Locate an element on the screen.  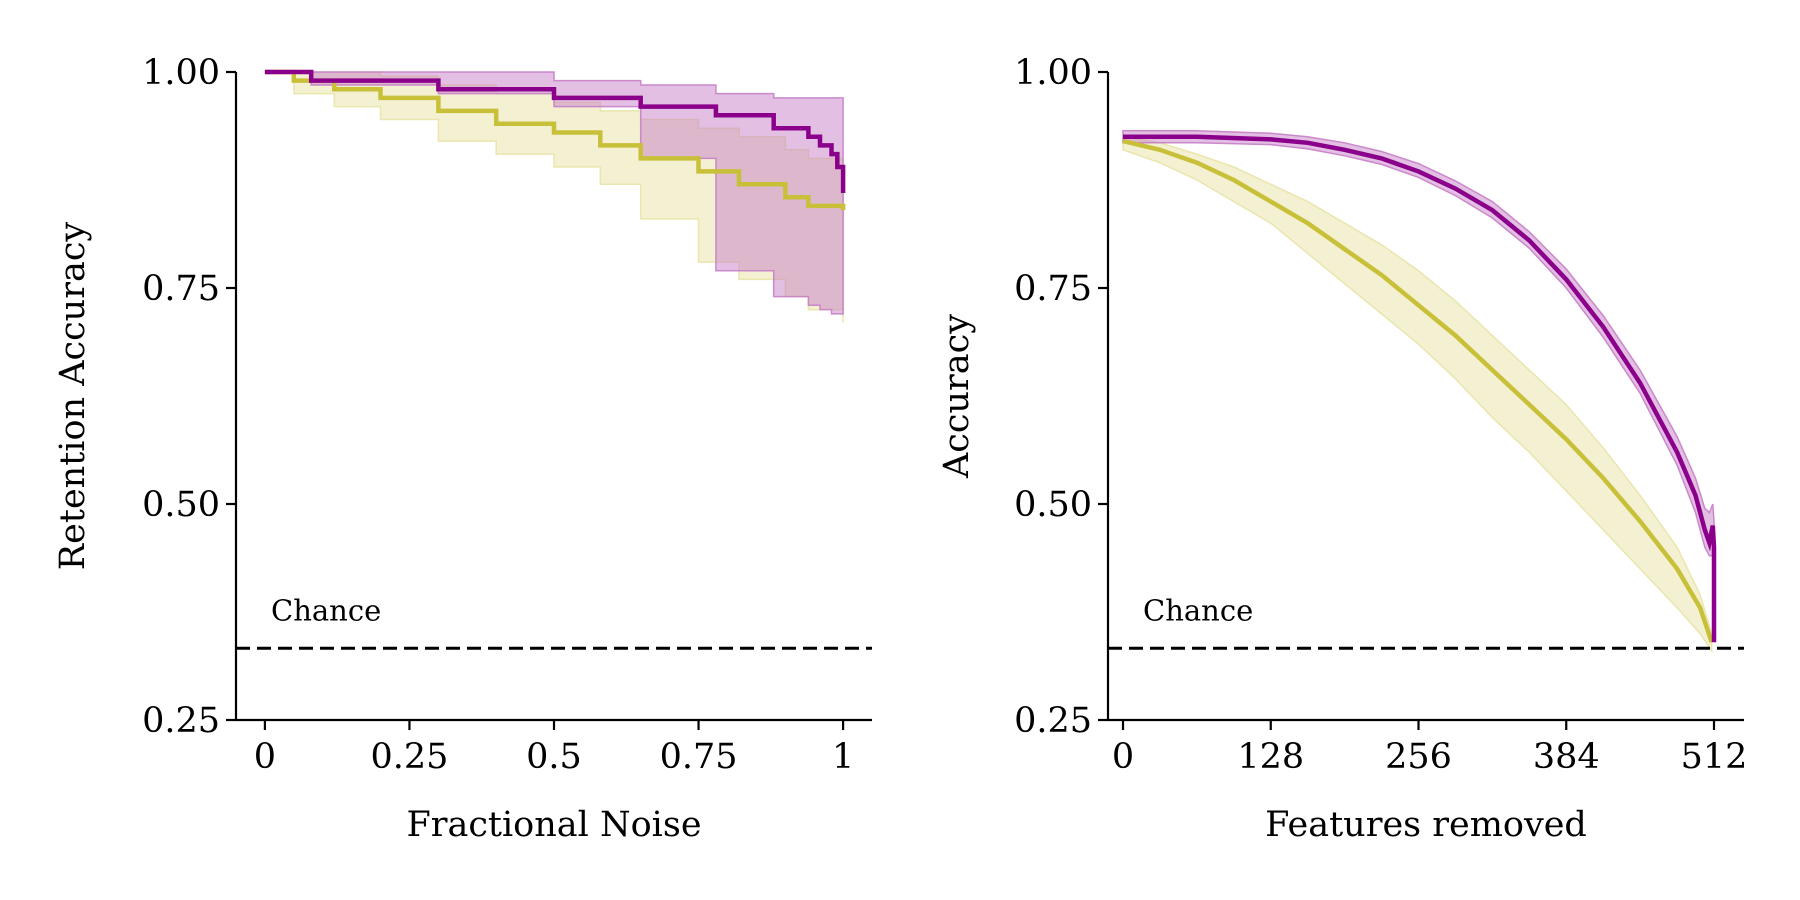
series-lines is located at coordinates (555, 140).